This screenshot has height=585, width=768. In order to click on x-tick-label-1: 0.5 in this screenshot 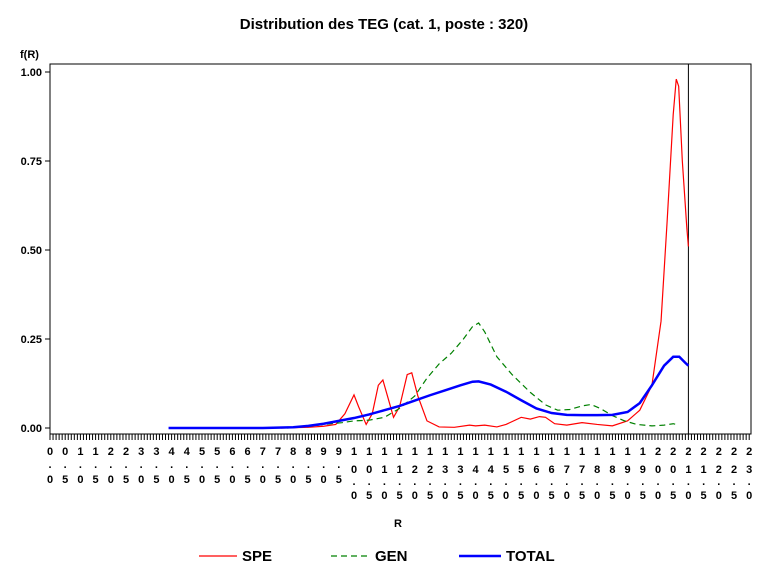, I will do `click(65, 466)`.